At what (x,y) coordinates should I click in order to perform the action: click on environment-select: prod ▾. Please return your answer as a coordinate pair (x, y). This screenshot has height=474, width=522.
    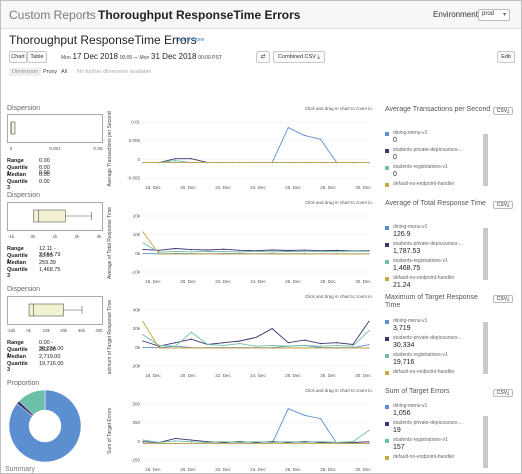
    Looking at the image, I should click on (494, 15).